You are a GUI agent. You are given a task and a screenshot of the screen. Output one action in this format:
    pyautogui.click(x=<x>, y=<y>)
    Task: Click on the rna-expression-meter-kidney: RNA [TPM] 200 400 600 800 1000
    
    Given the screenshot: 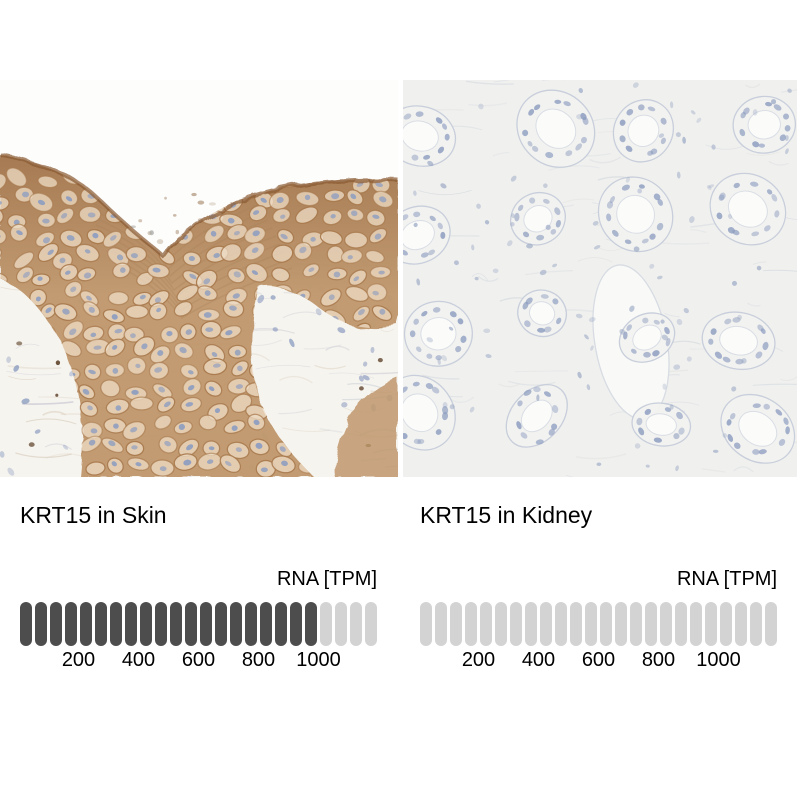 What is the action you would take?
    pyautogui.click(x=598, y=621)
    